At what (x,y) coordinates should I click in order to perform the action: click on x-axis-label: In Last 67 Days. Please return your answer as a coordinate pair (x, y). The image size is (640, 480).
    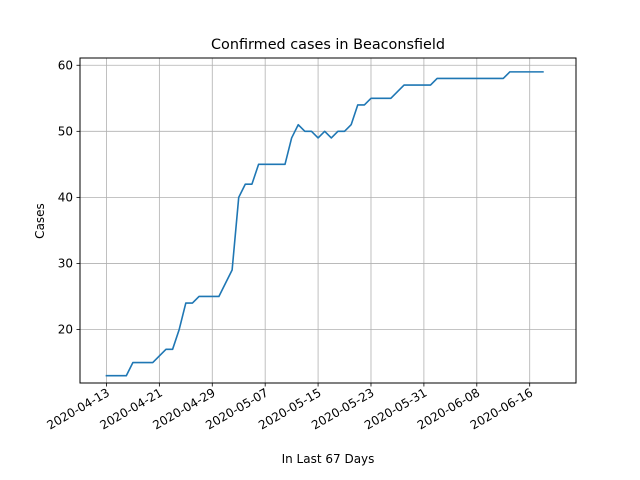
    Looking at the image, I should click on (328, 459).